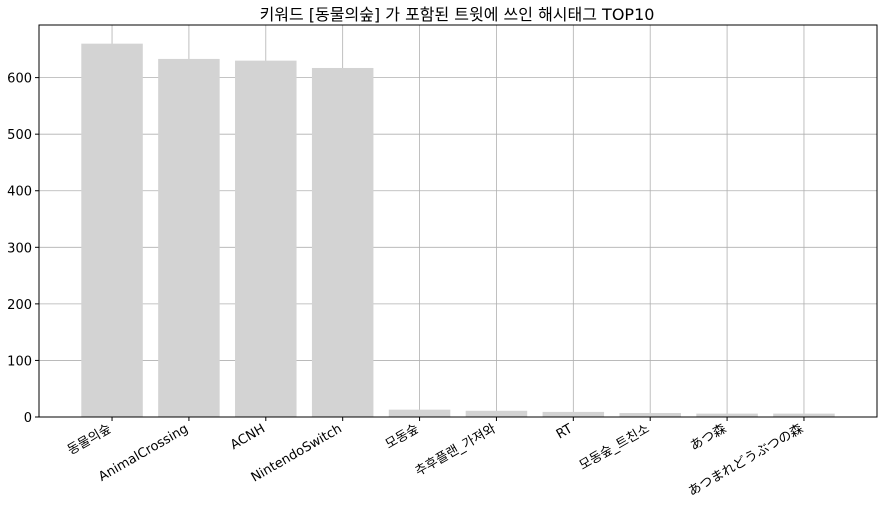  Describe the element at coordinates (19, 79) in the screenshot. I see `y-tick-label: 600` at that location.